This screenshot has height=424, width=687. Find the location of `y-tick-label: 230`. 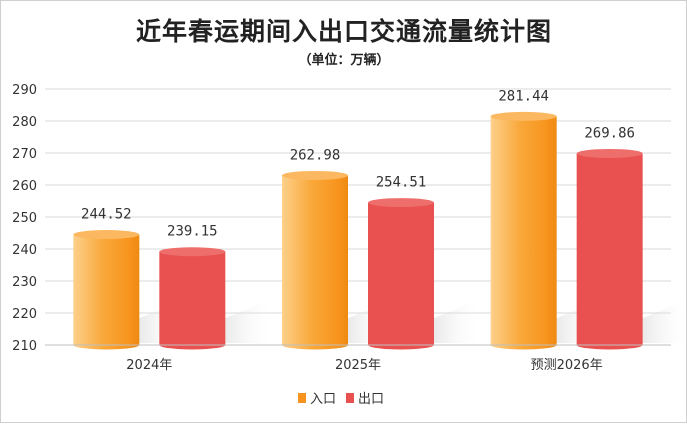

y-tick-label: 230 is located at coordinates (24, 282).